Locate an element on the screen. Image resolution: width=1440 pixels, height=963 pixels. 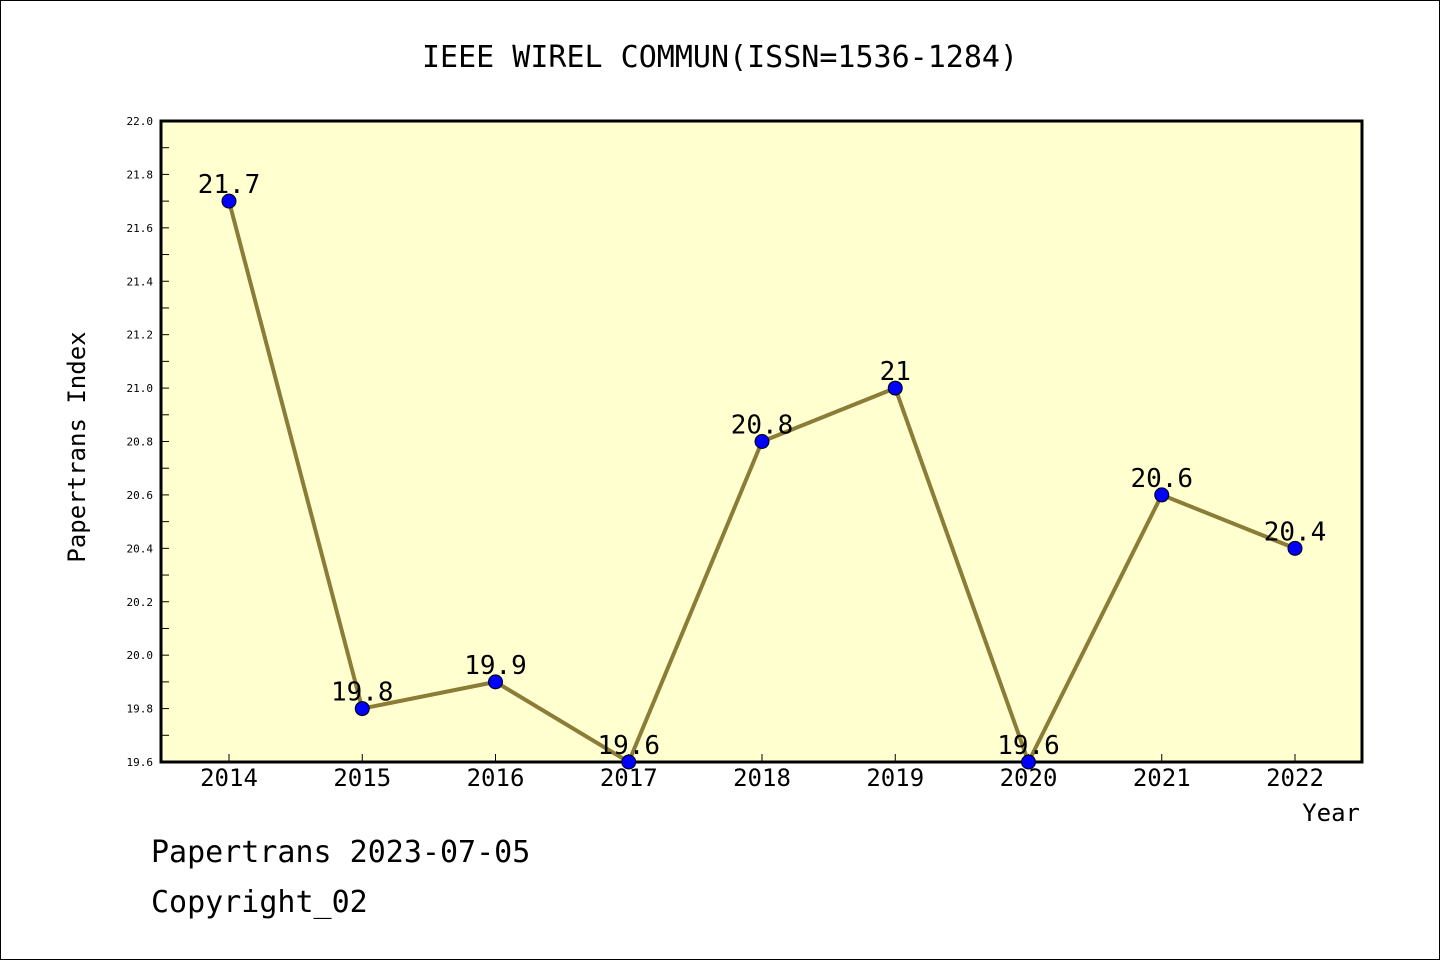
data-label-2019: 21 is located at coordinates (895, 372).